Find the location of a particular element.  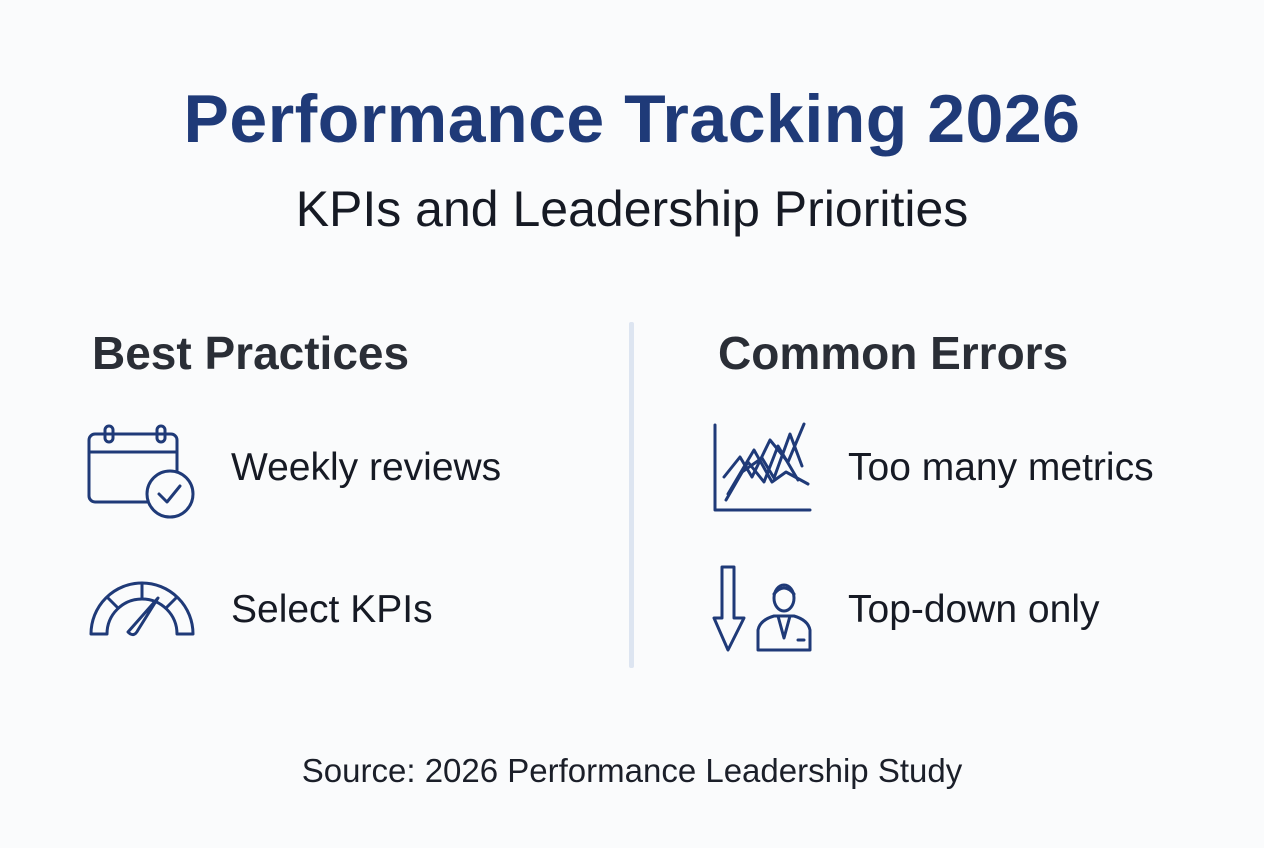

page-title: Performance Tracking 2026 is located at coordinates (632, 119).